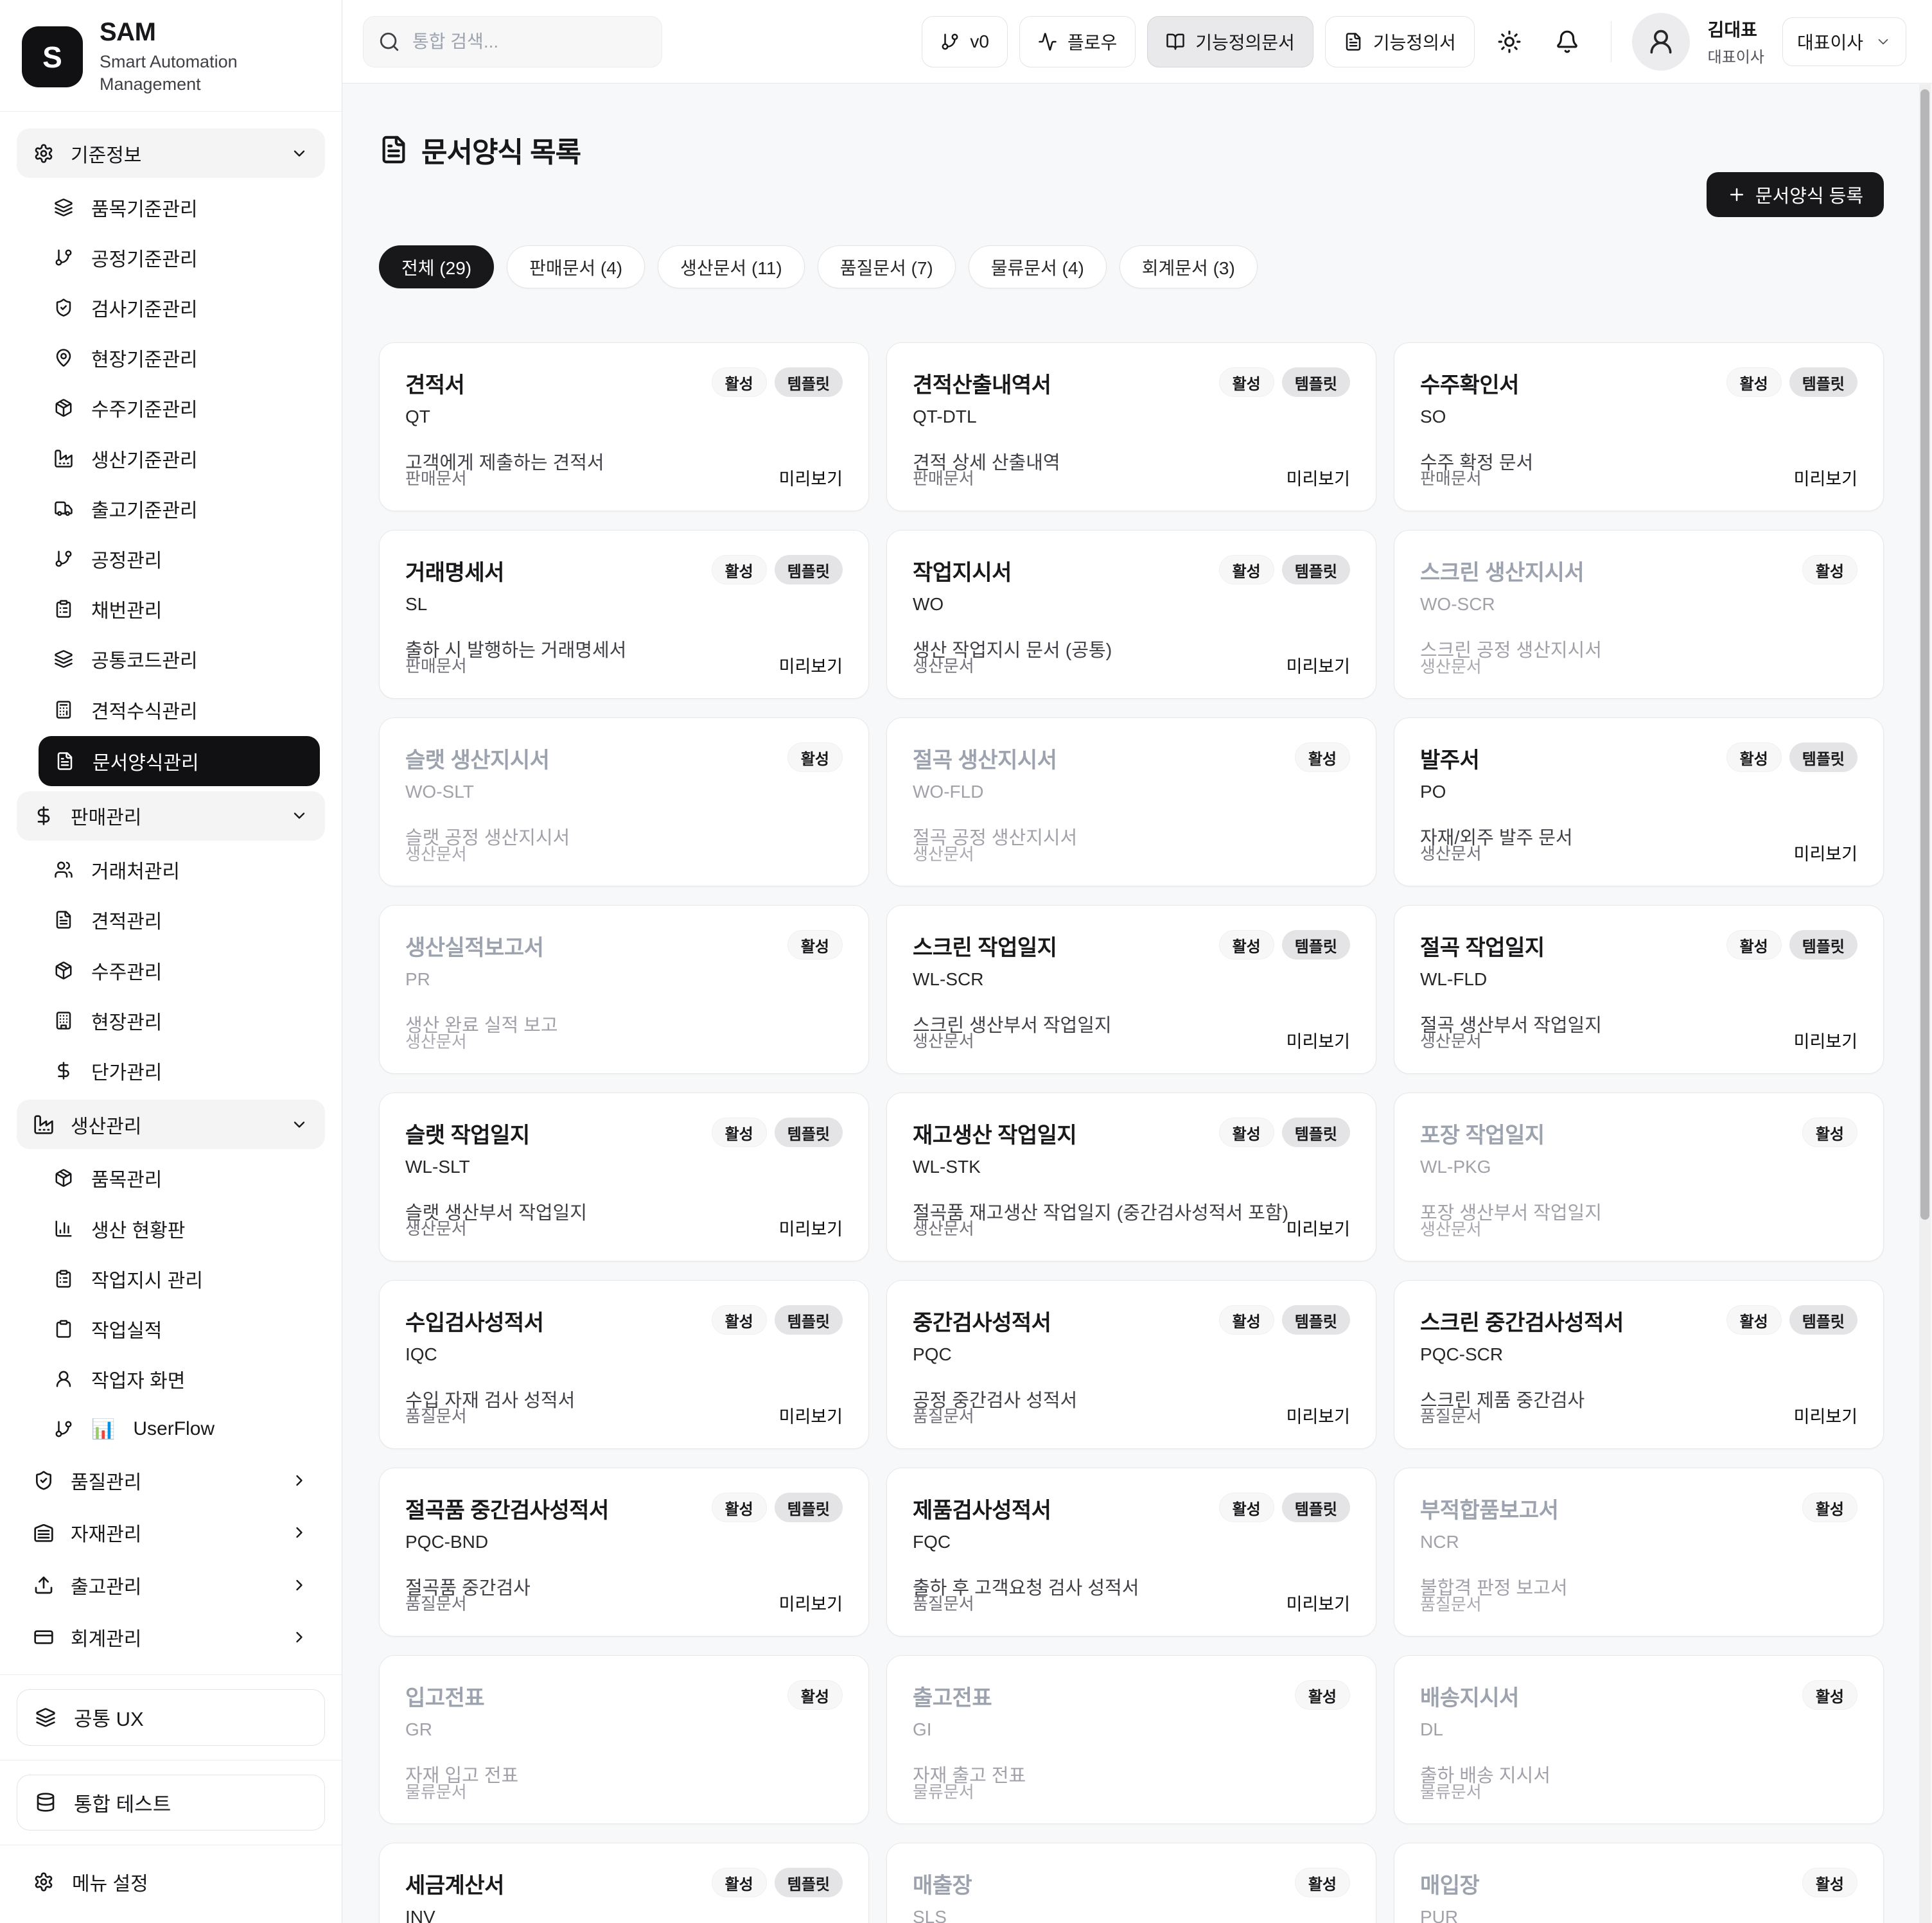  I want to click on document-card: 견적서 활성 템플릿 QT 고객에게 제출하는 견적서 판매문서 미리보기, so click(624, 427).